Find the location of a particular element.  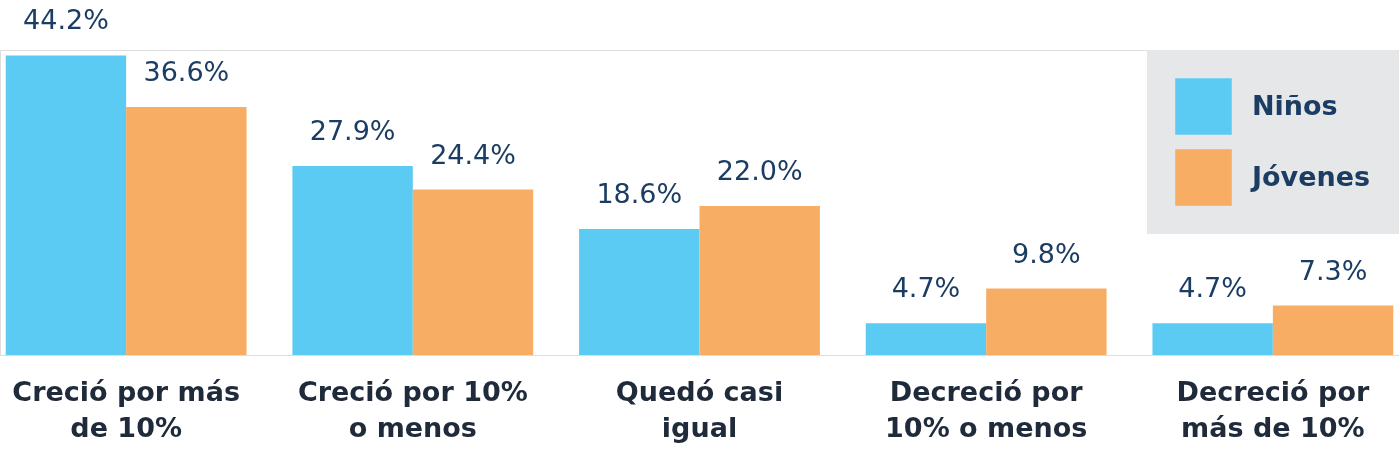

data-label: 44.2% is located at coordinates (66, 20).